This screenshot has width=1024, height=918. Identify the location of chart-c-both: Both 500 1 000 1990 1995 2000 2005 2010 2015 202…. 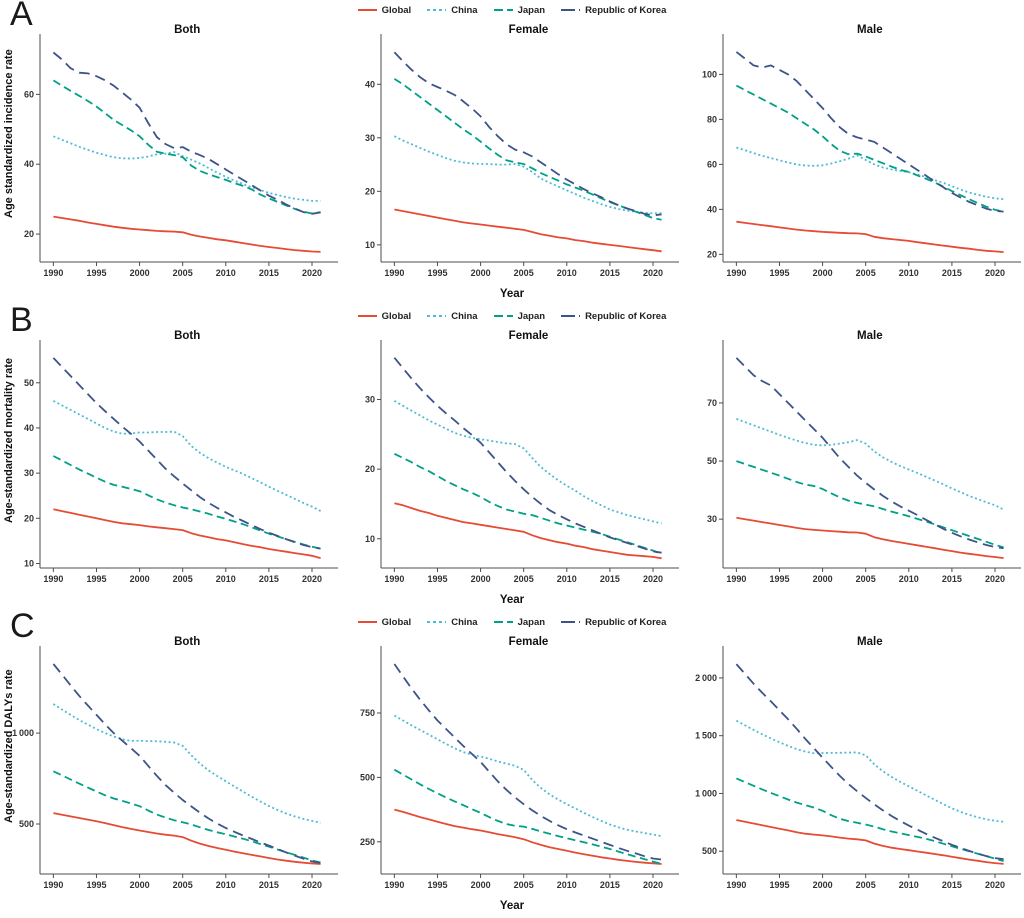
(170, 766).